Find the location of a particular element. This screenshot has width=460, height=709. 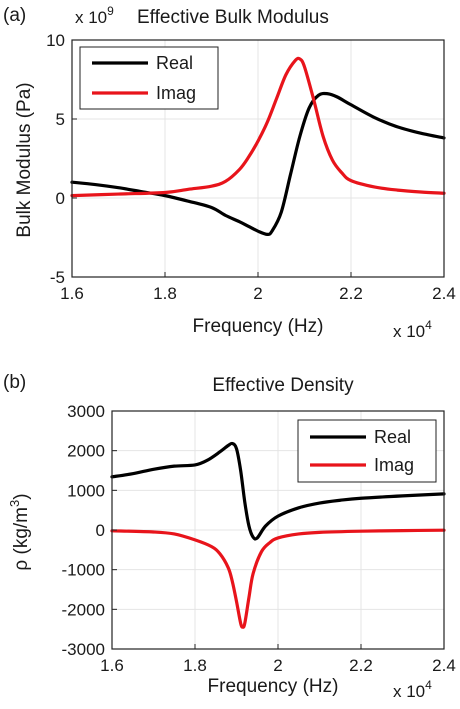

panel-b-ylabel: ρ (kg/m3) is located at coordinates (19, 531).